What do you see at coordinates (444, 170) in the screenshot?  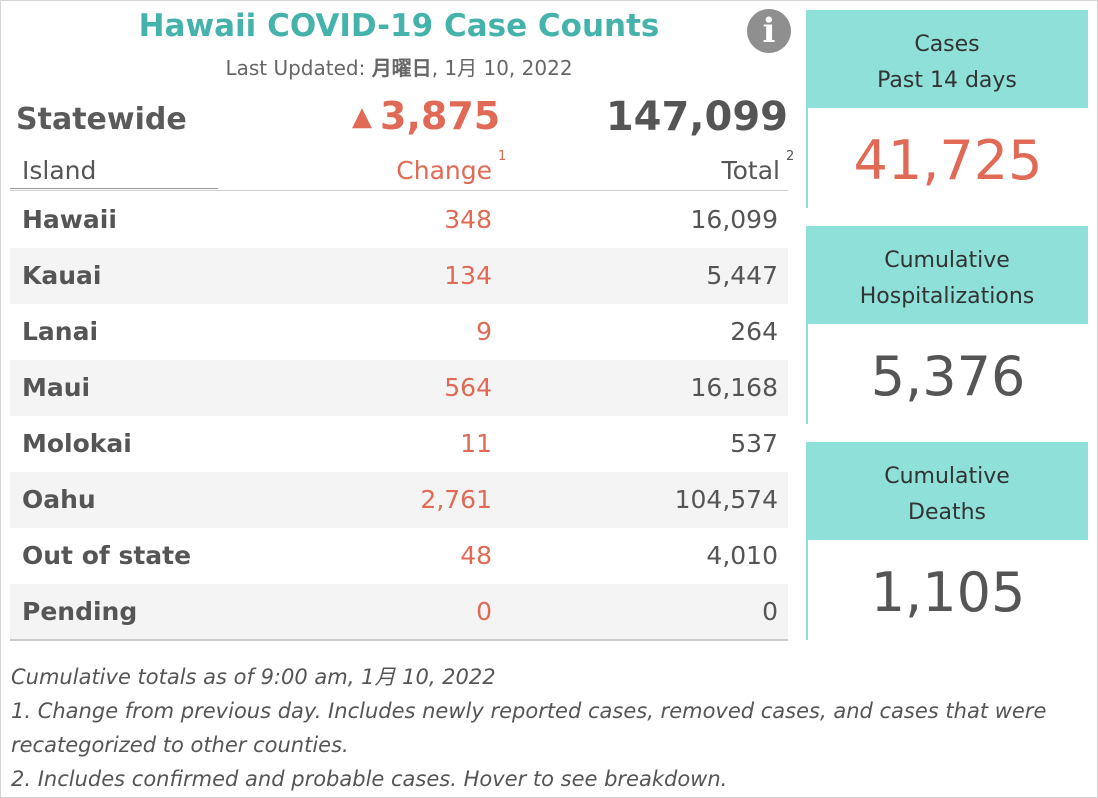 I see `column-header-change: Change` at bounding box center [444, 170].